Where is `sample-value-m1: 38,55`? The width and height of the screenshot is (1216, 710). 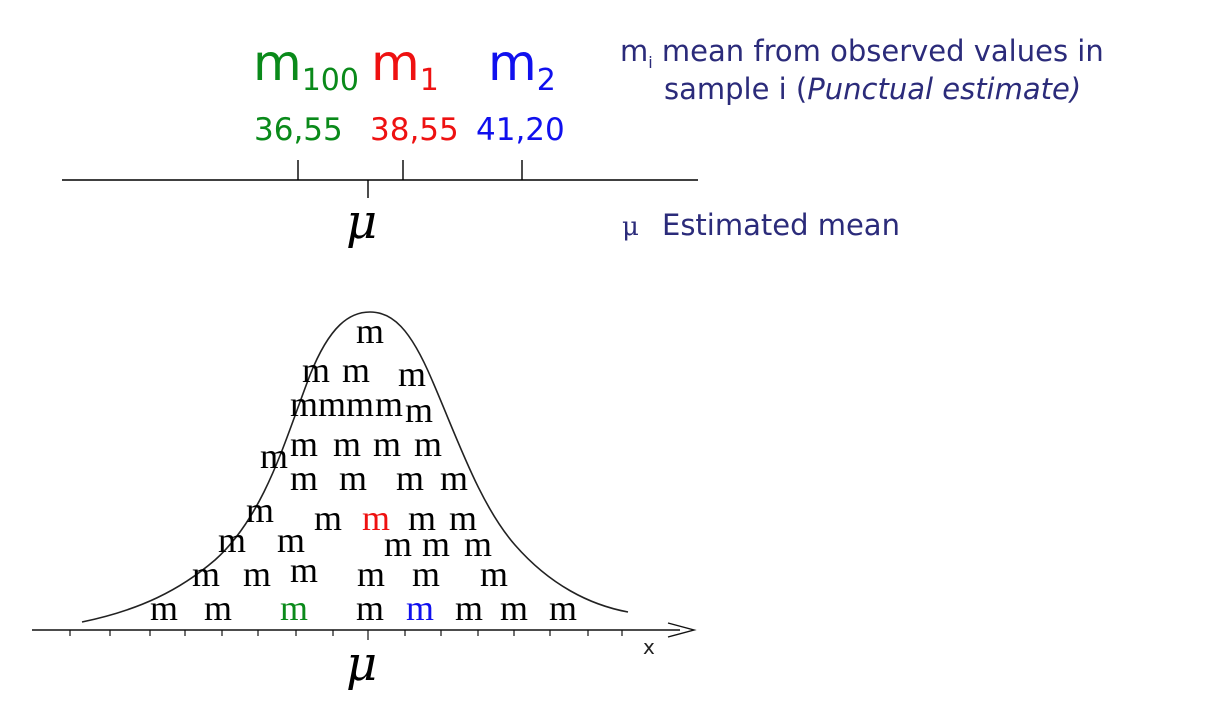 sample-value-m1: 38,55 is located at coordinates (414, 130).